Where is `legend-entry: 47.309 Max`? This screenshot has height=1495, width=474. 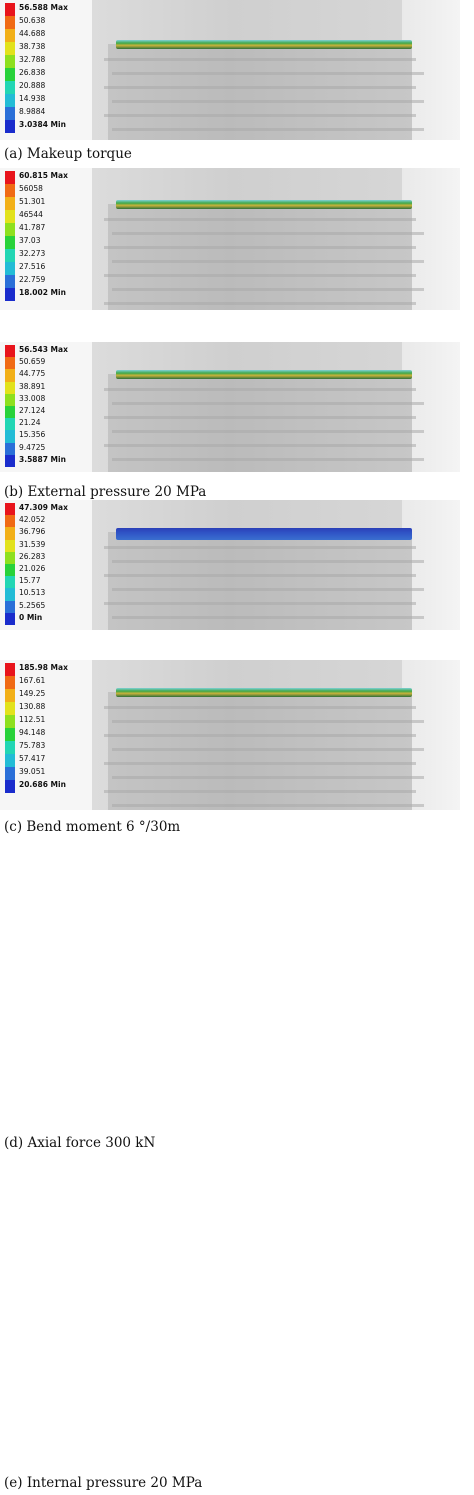 legend-entry: 47.309 Max is located at coordinates (58, 509).